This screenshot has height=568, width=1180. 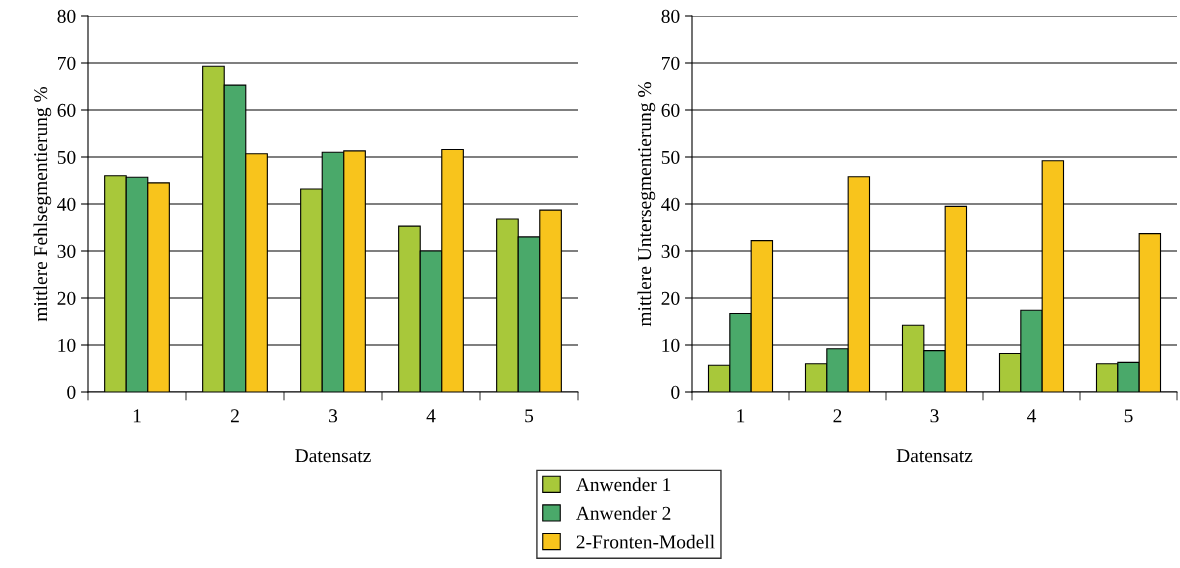 What do you see at coordinates (646, 204) in the screenshot?
I see `y-axis-title: mittlere Untersegmentierung %` at bounding box center [646, 204].